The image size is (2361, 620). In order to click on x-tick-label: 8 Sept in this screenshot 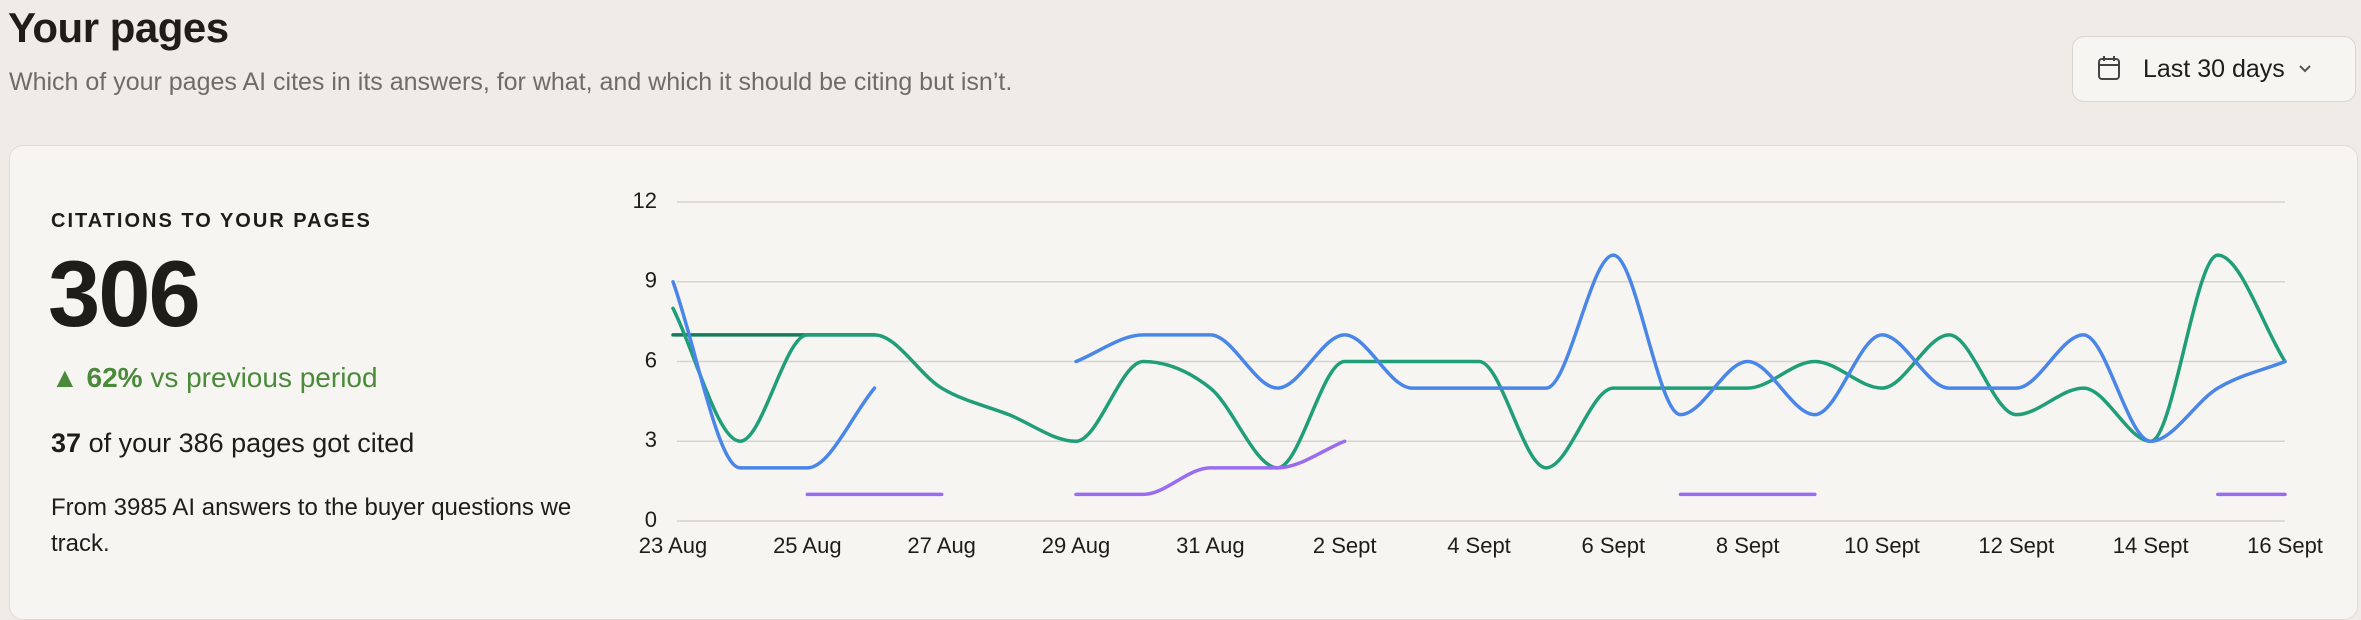, I will do `click(1748, 545)`.